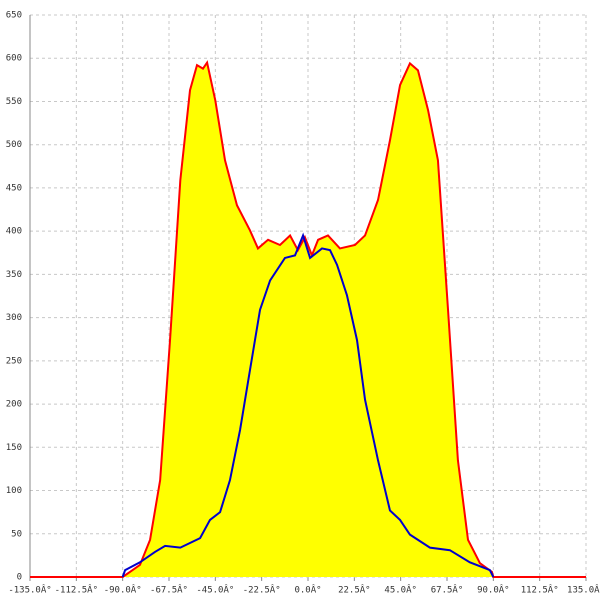 The image size is (600, 600). What do you see at coordinates (14, 448) in the screenshot?
I see `y-tick-label: 150` at bounding box center [14, 448].